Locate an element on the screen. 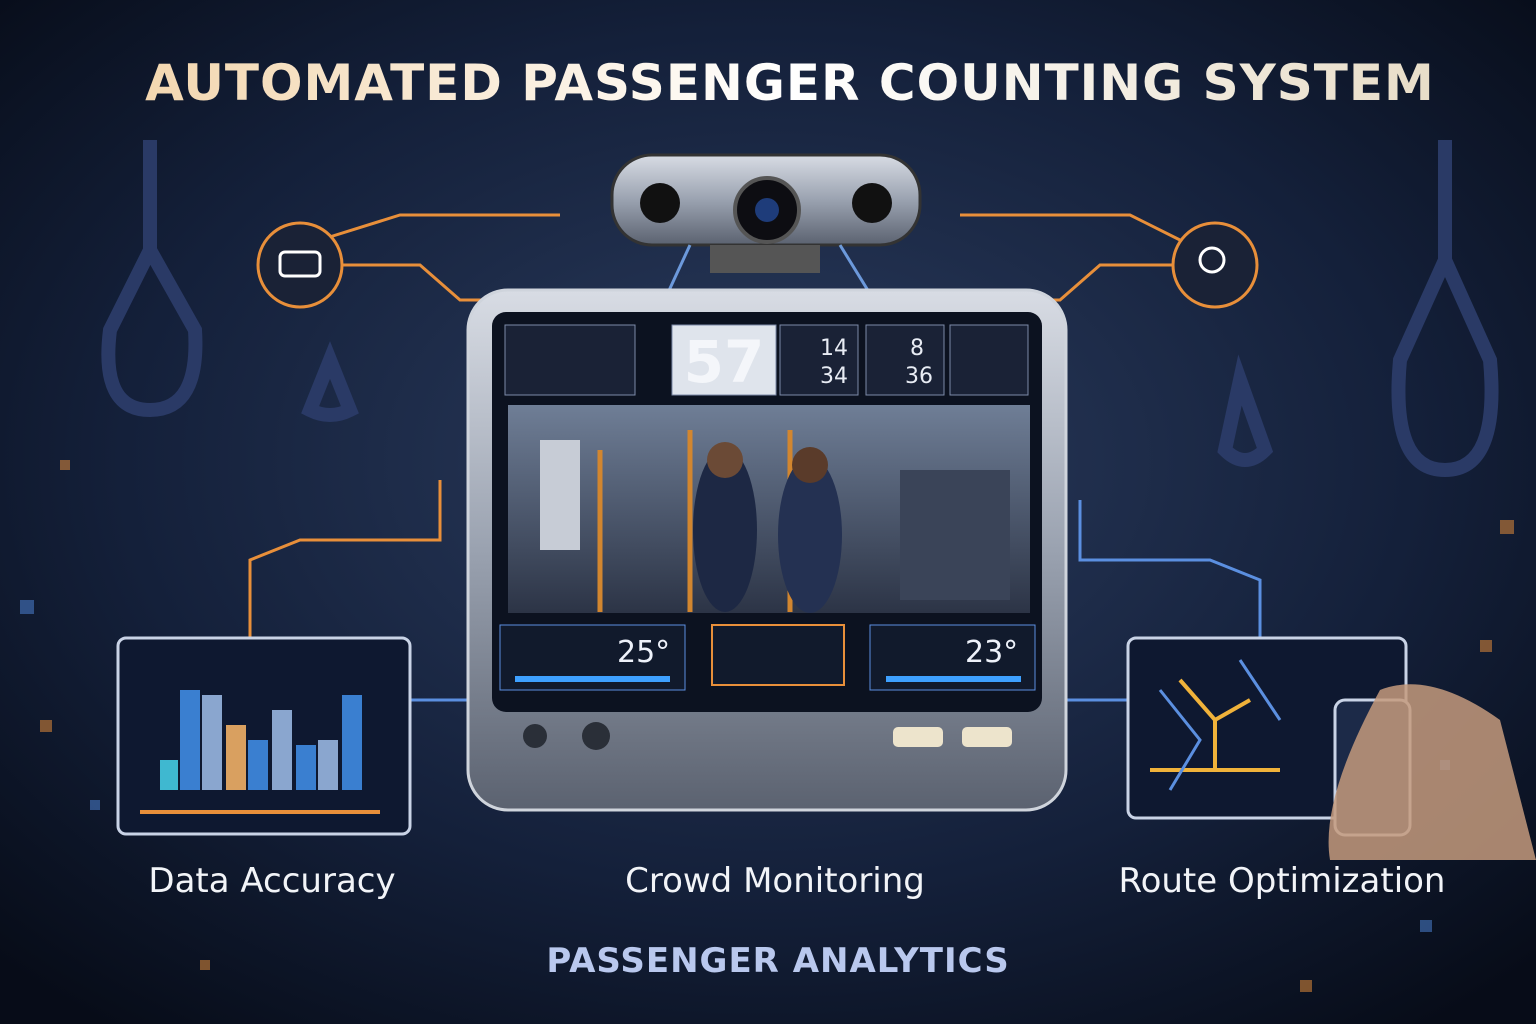  bus-icon-shape is located at coordinates (300, 264).